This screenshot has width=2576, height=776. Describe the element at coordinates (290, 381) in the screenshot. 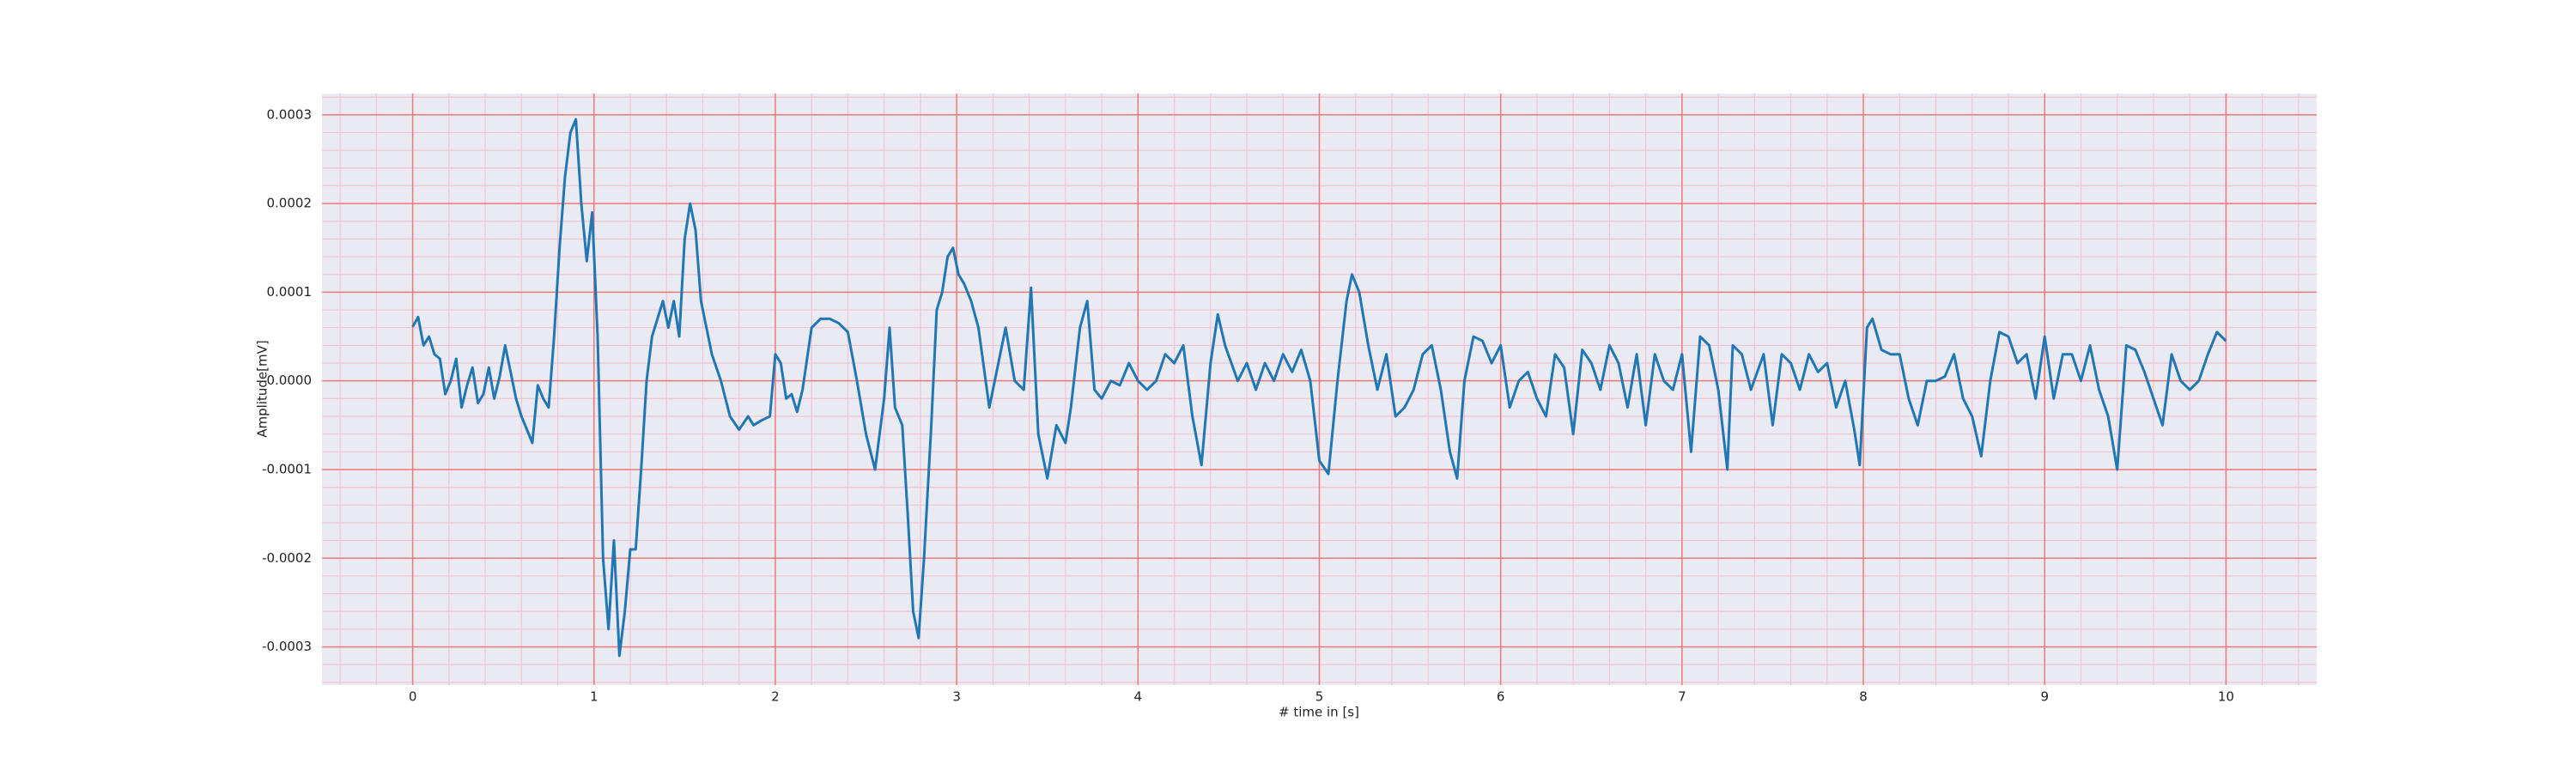

I see `y-tick-label: 0.0000` at that location.